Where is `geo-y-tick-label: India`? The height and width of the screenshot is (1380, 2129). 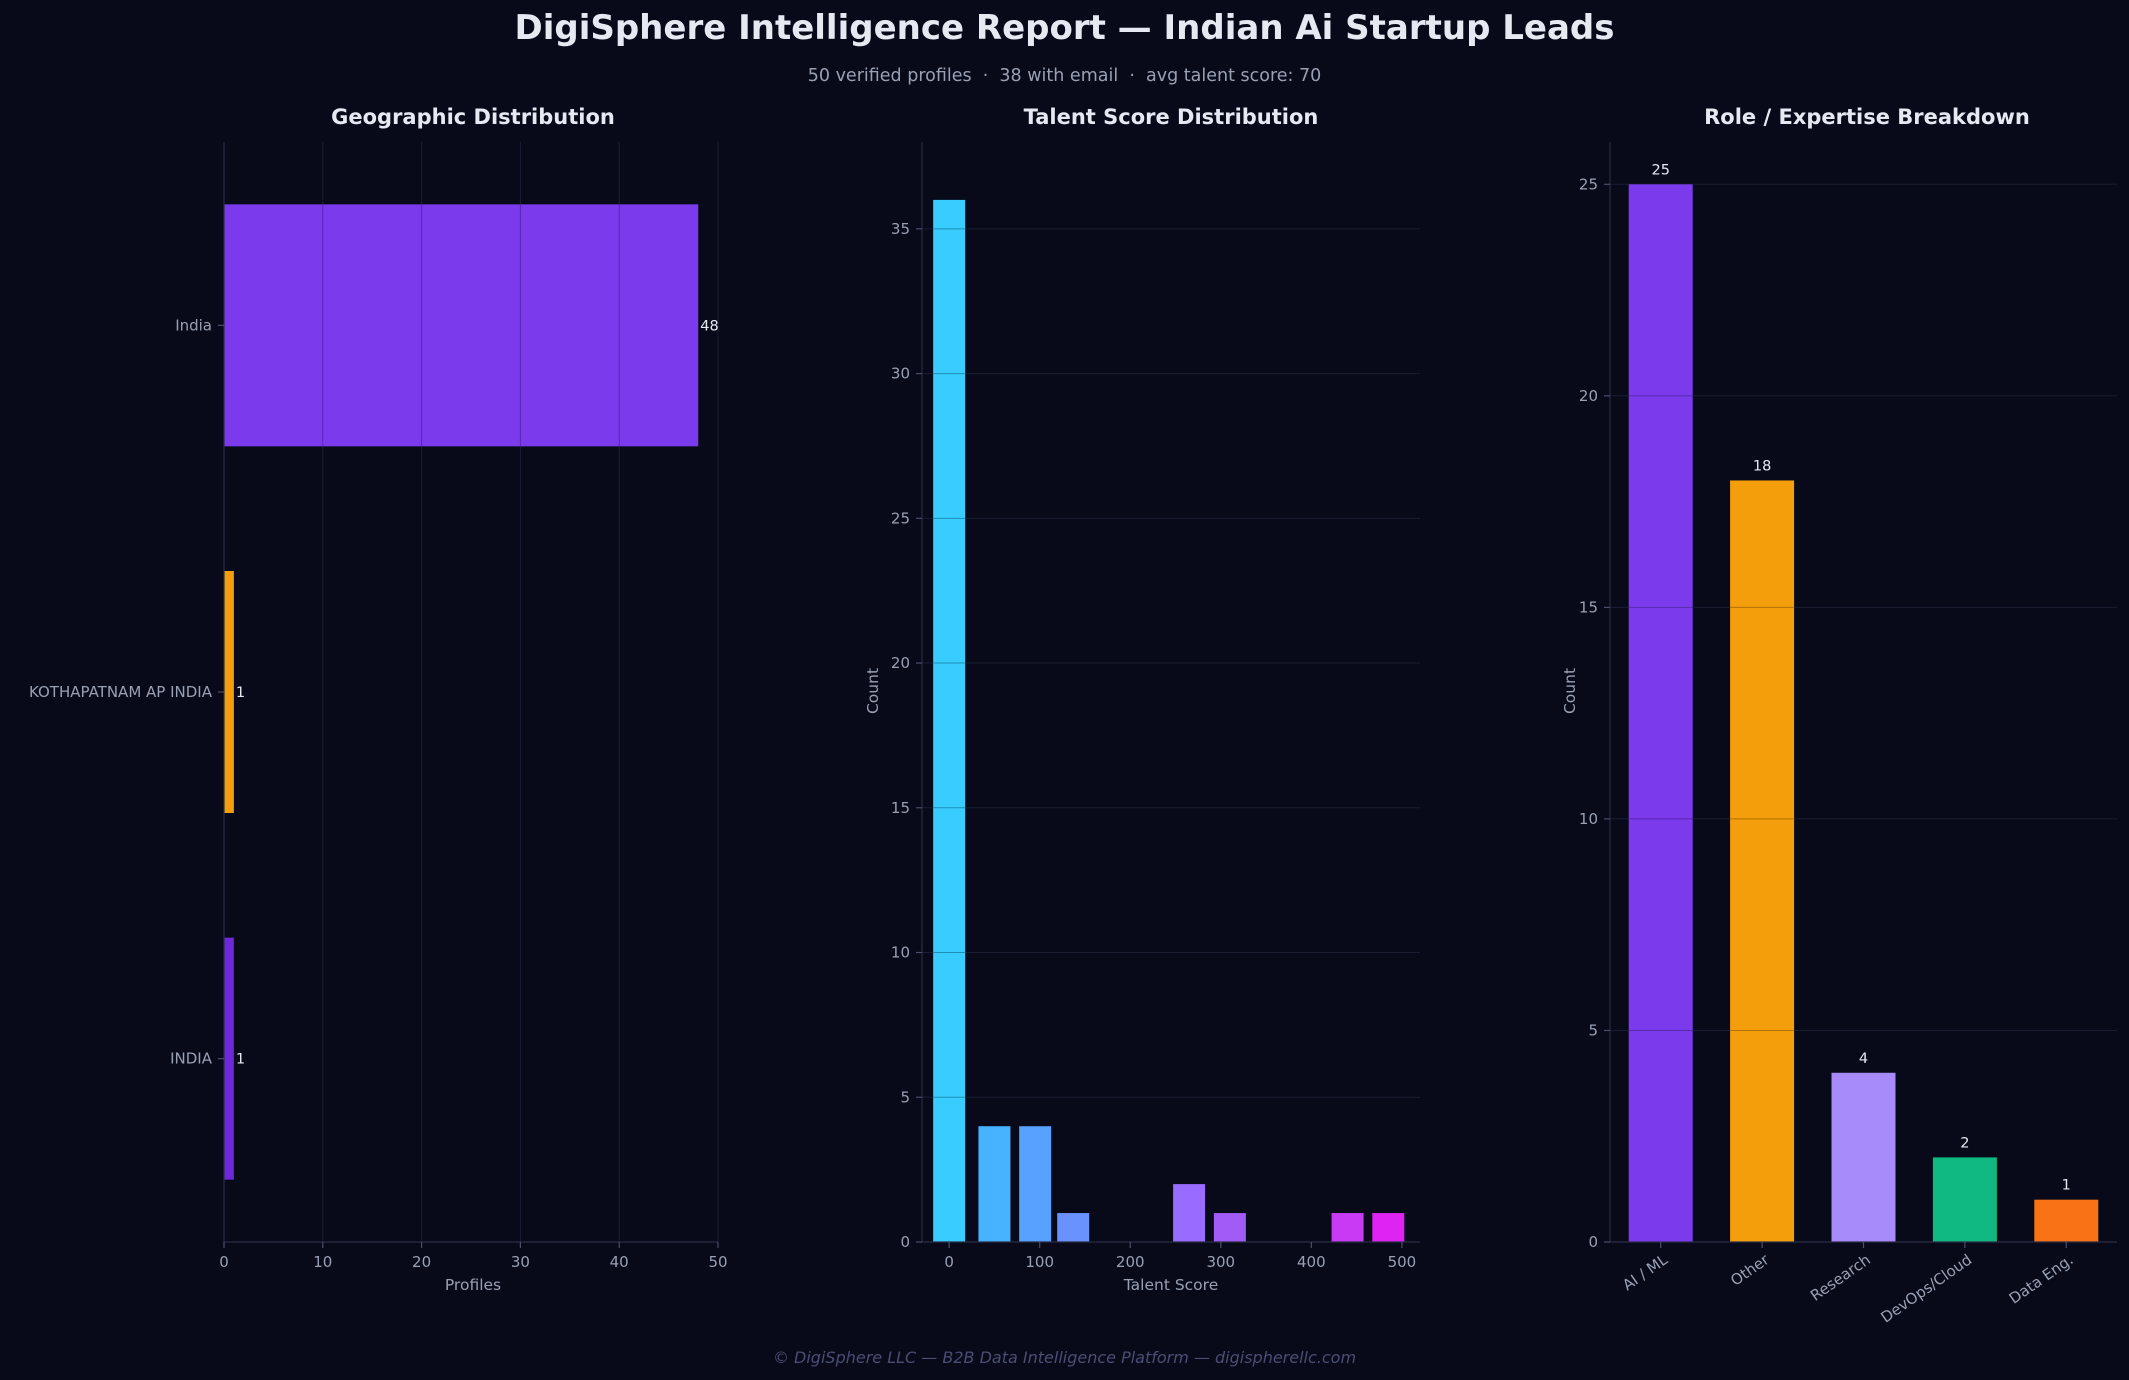
geo-y-tick-label: India is located at coordinates (193, 325).